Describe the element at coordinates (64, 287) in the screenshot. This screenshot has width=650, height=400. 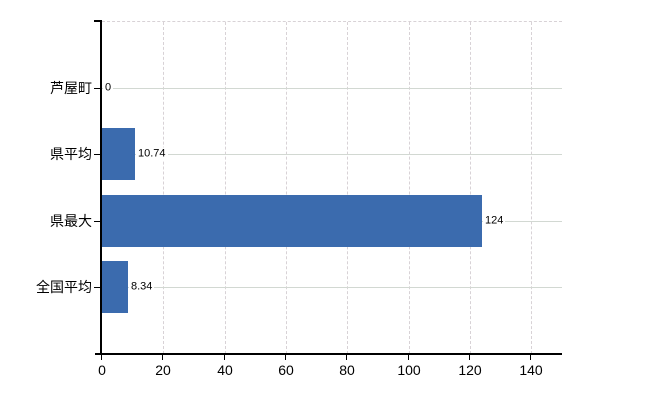
I see `category-label: 全国平均` at that location.